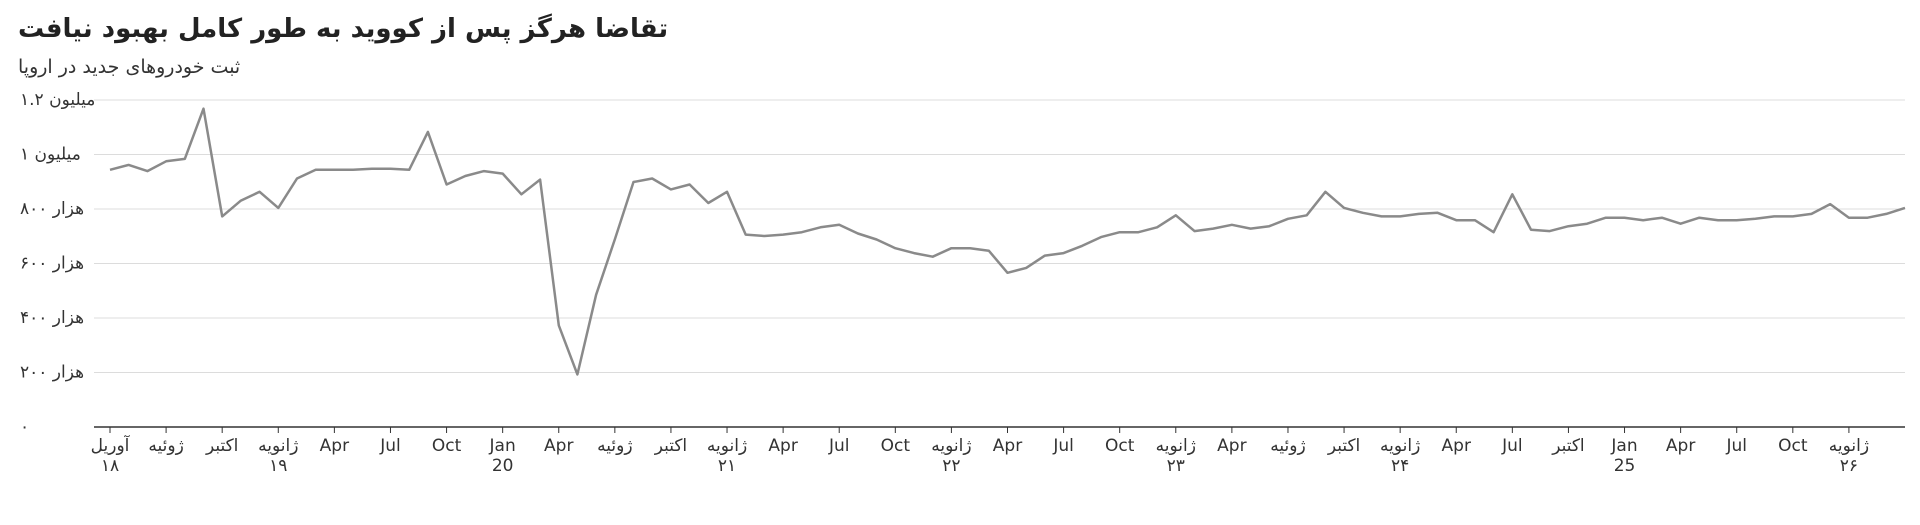 Image resolution: width=1920 pixels, height=525 pixels. Describe the element at coordinates (278, 456) in the screenshot. I see `x-tick-label: ژانویه ۱۹` at that location.